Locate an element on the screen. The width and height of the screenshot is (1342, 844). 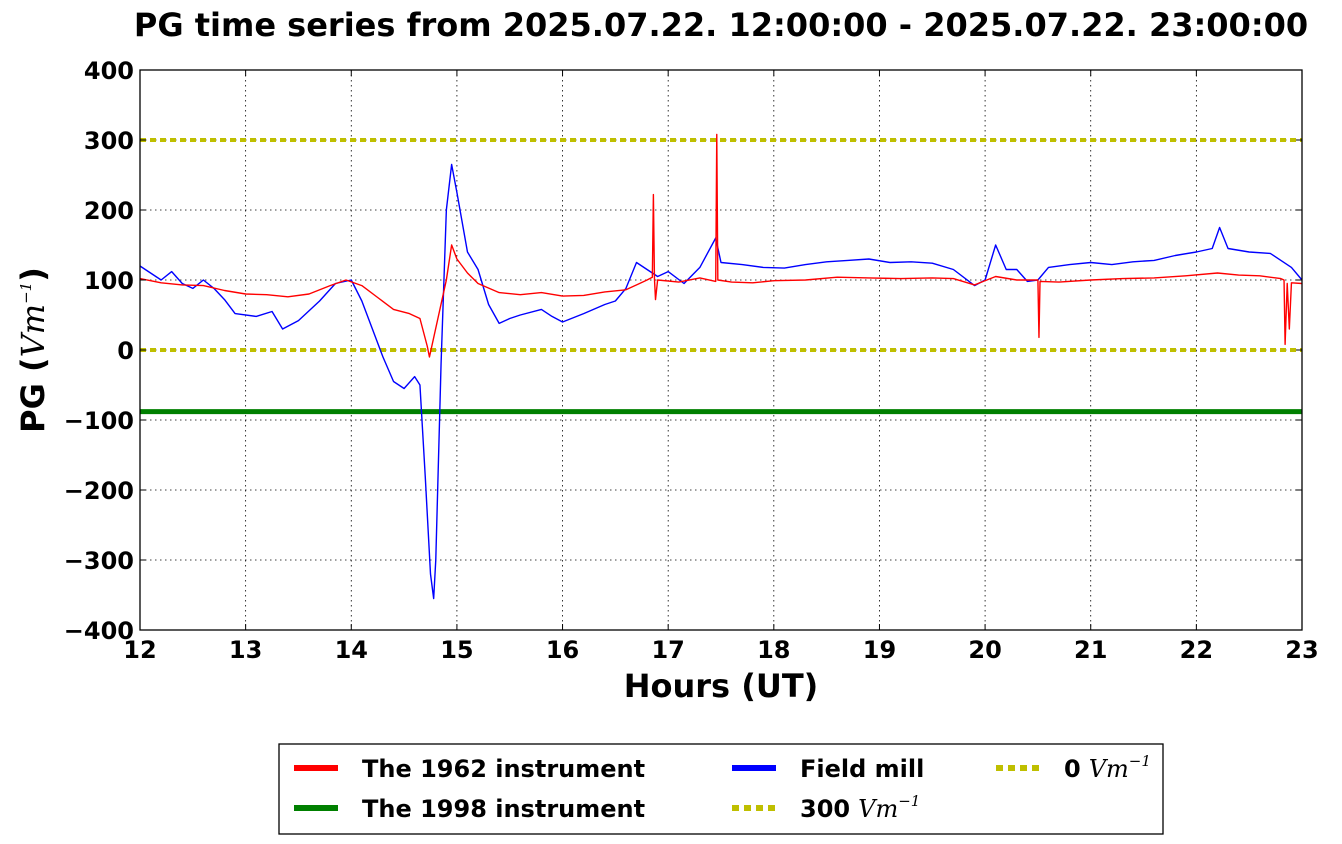
legend-label-0: The 1962 instrument is located at coordinates (503, 769).